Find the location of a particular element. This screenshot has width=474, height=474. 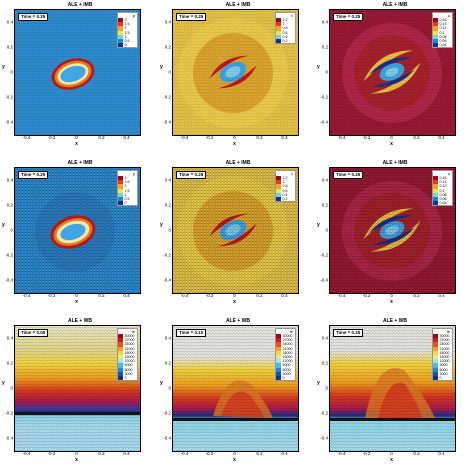

legend-value: 0.16 is located at coordinates (443, 20).